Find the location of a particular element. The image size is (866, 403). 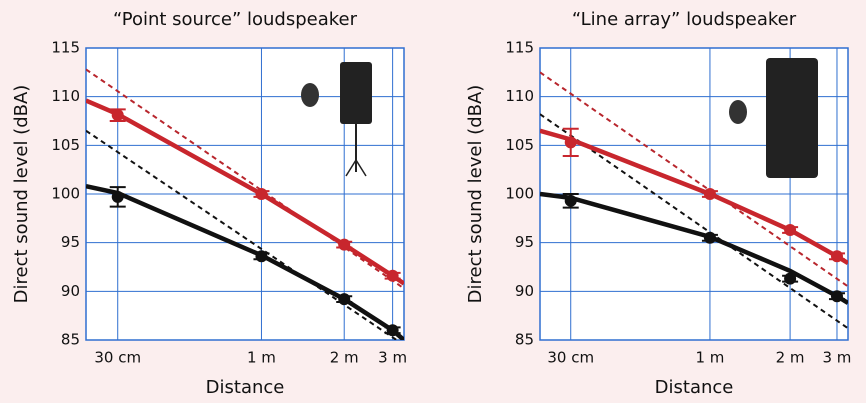

chart-title: “Line array” loudspeaker is located at coordinates (684, 19).